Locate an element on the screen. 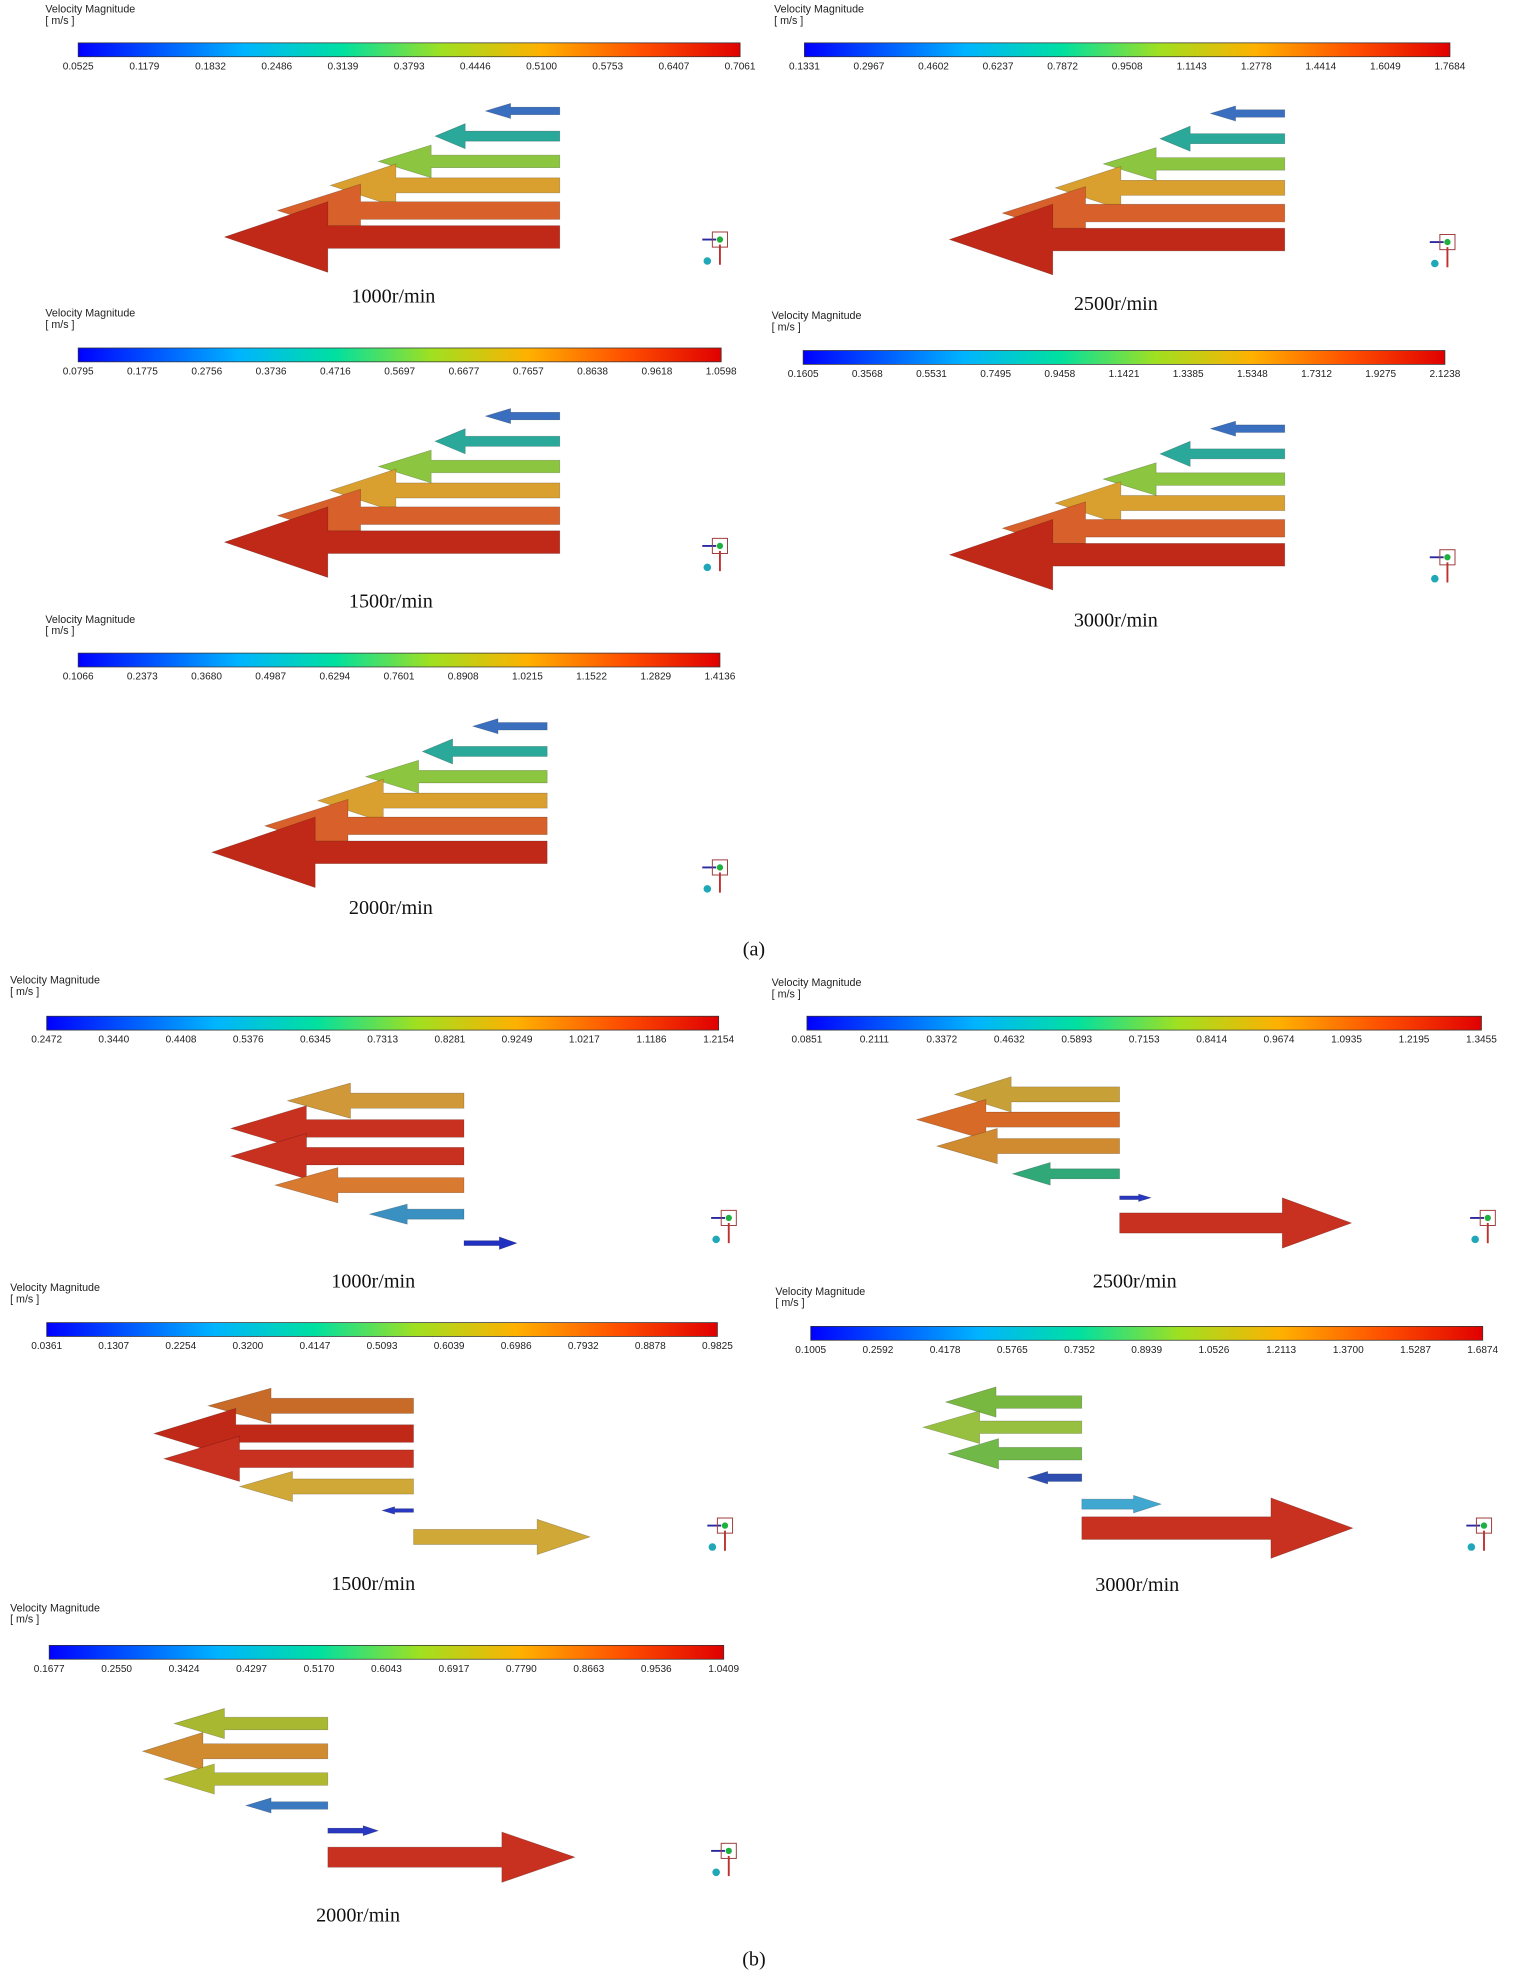 The image size is (1513, 1982). colorbar-tick-label: 0.1179 is located at coordinates (144, 66).